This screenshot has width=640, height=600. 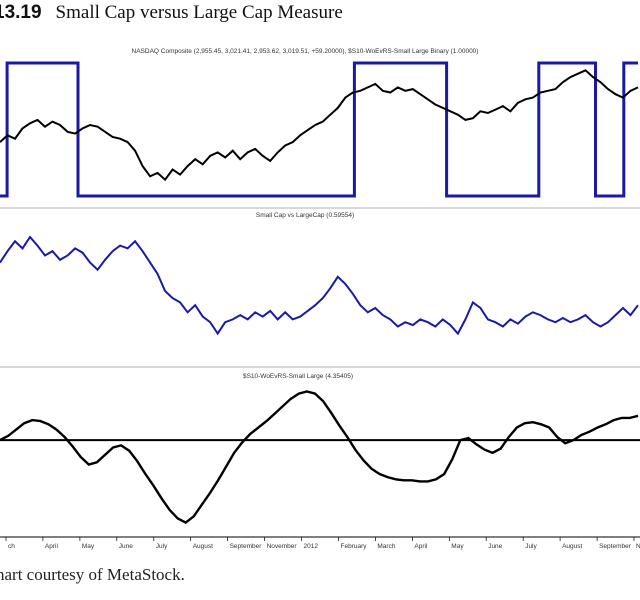 I want to click on ratio-panel-title: Small Cap vs LargeCap (0.59554), so click(x=305, y=215).